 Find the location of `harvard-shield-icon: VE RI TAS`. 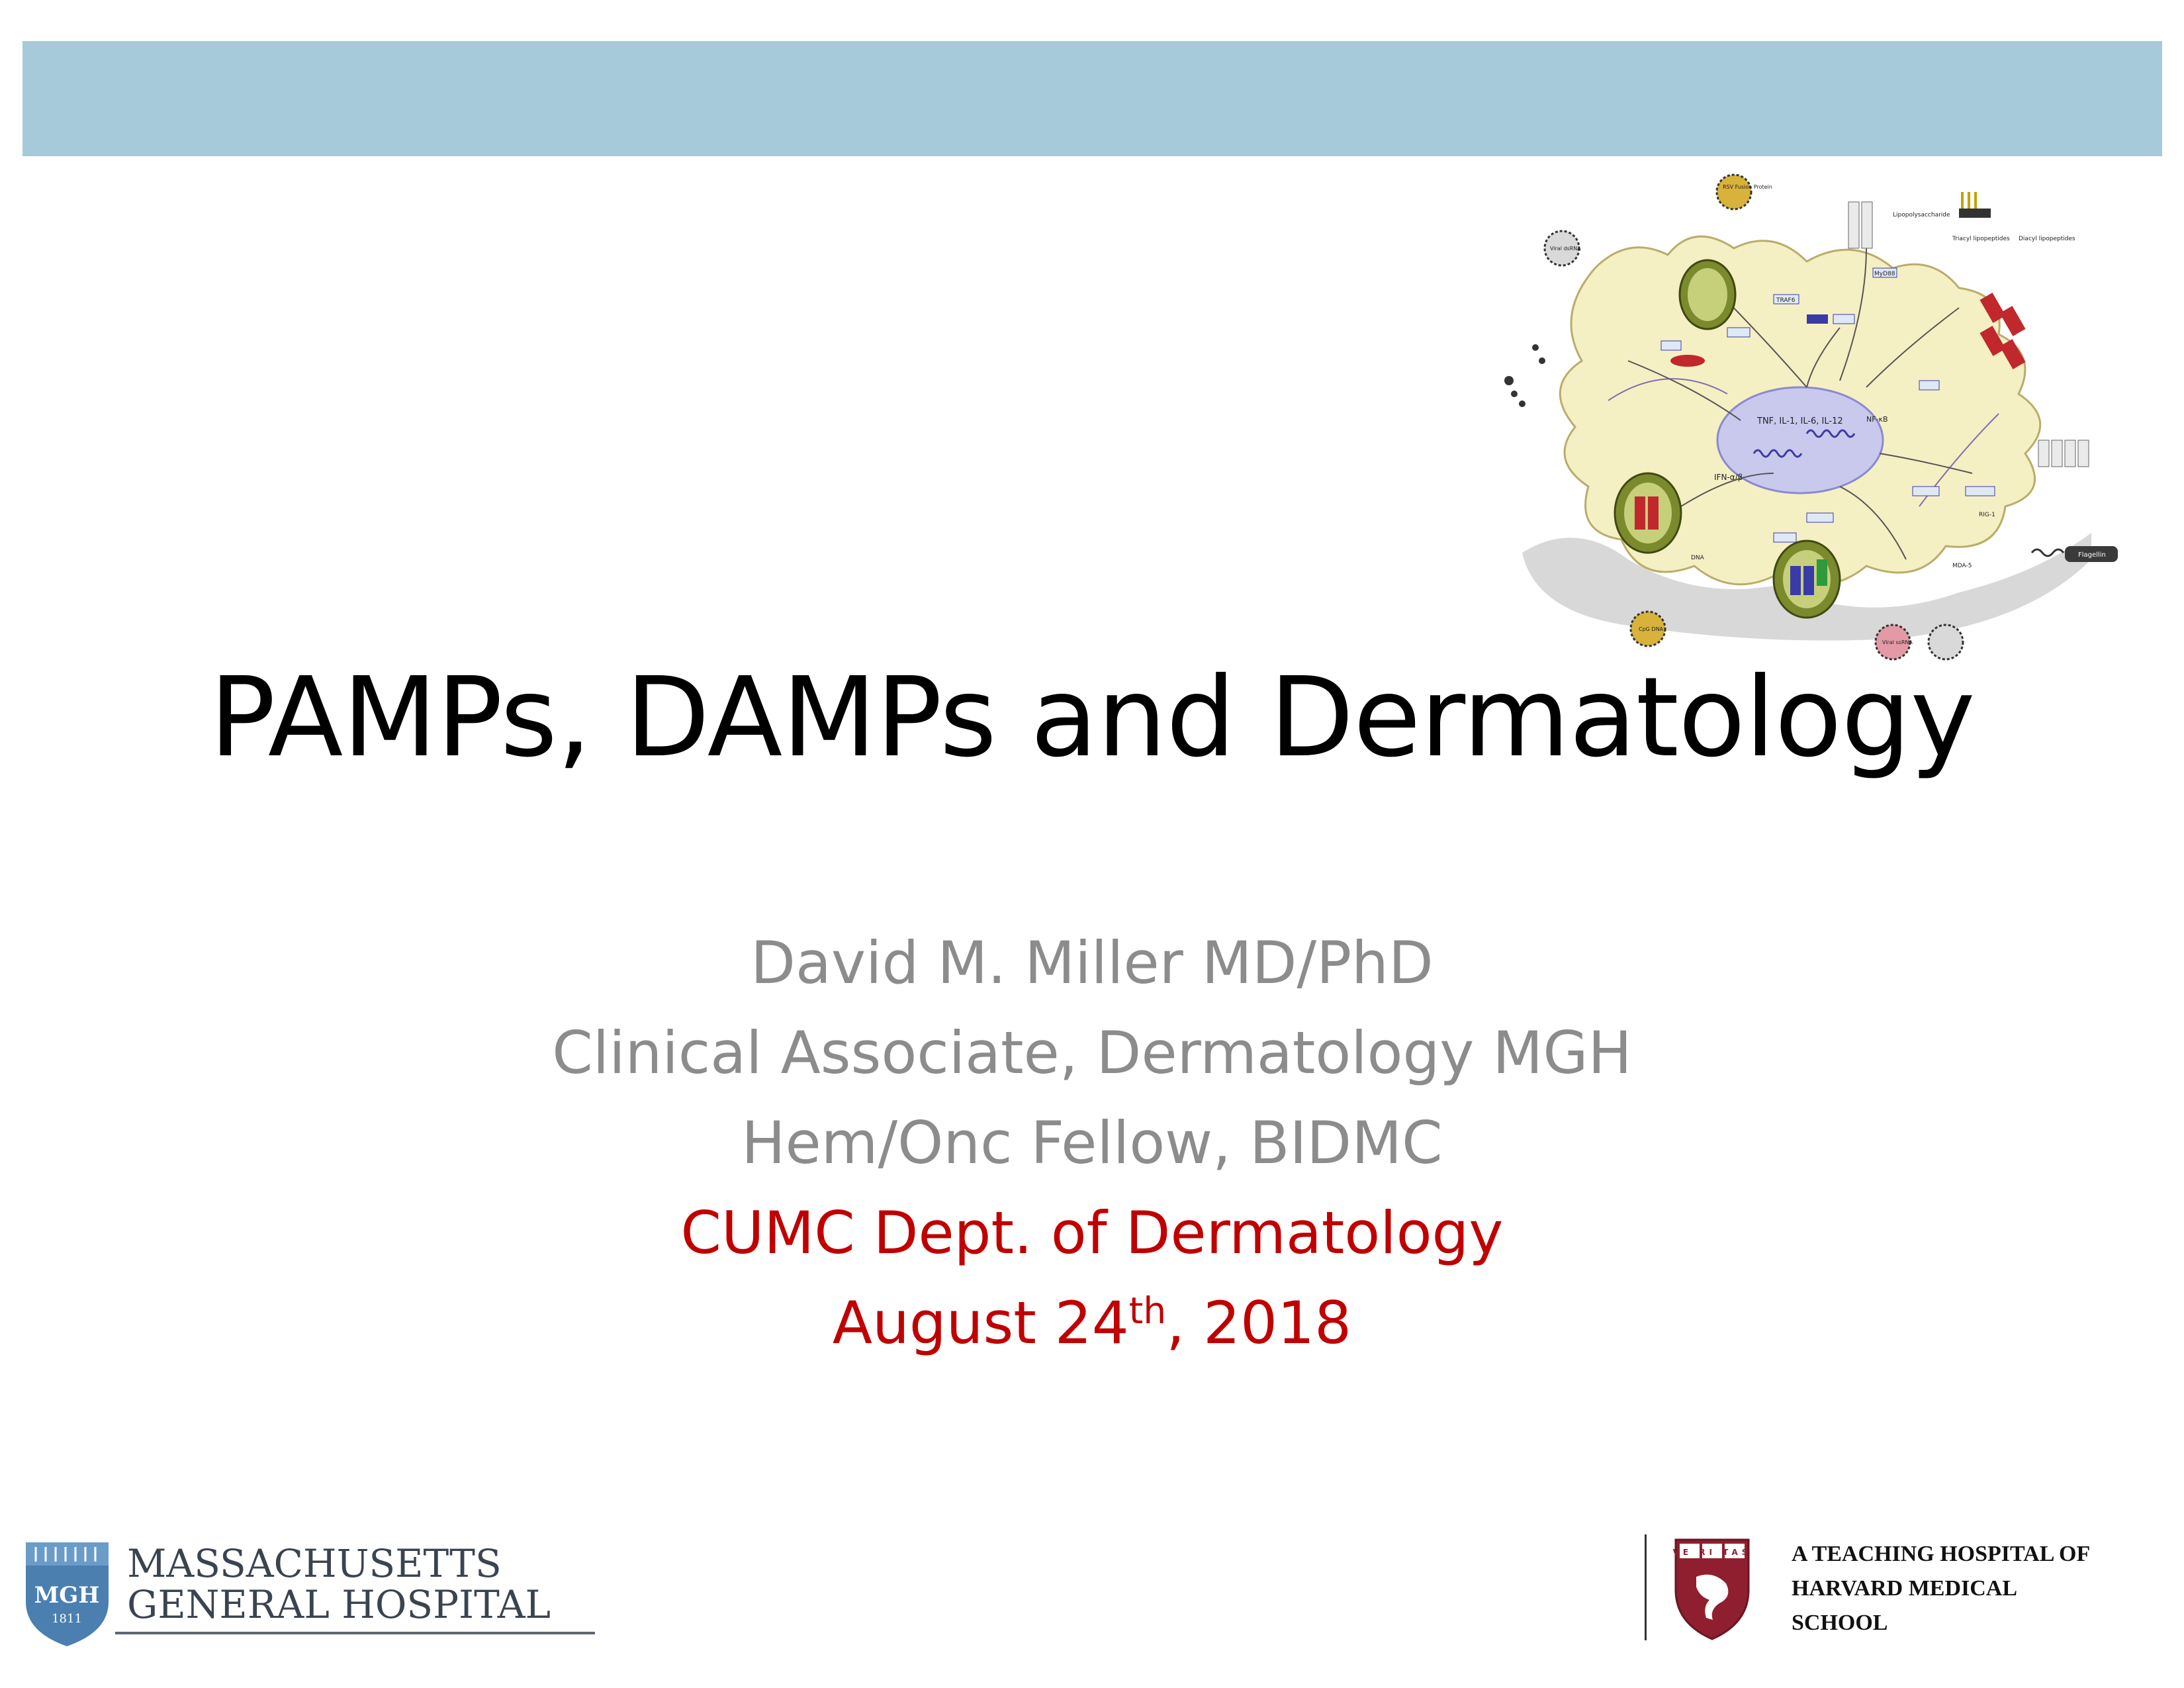

harvard-shield-icon: VE RI TAS is located at coordinates (1712, 1589).